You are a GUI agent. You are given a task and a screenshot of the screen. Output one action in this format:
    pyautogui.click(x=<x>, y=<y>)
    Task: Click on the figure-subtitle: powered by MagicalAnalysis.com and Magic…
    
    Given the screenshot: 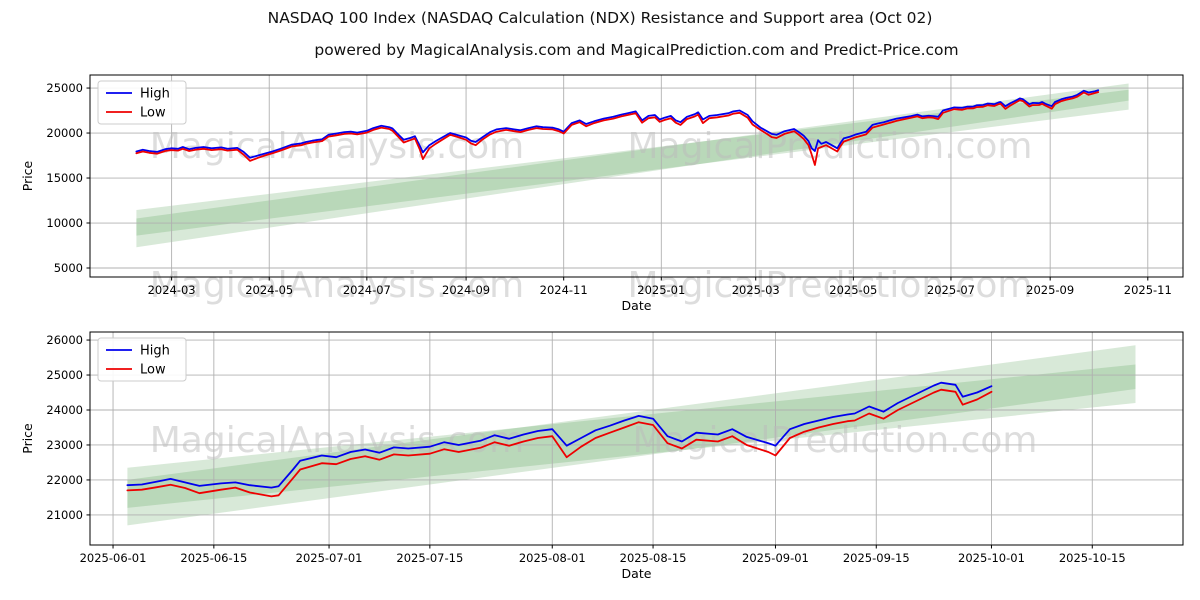 What is the action you would take?
    pyautogui.click(x=636, y=50)
    